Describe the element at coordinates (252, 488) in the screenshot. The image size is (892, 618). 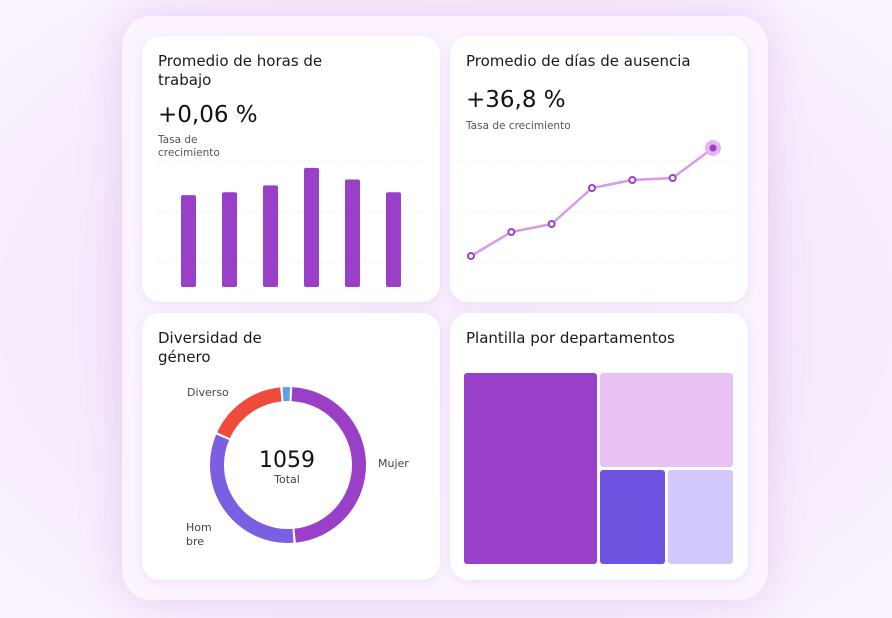
I see `slice-man` at that location.